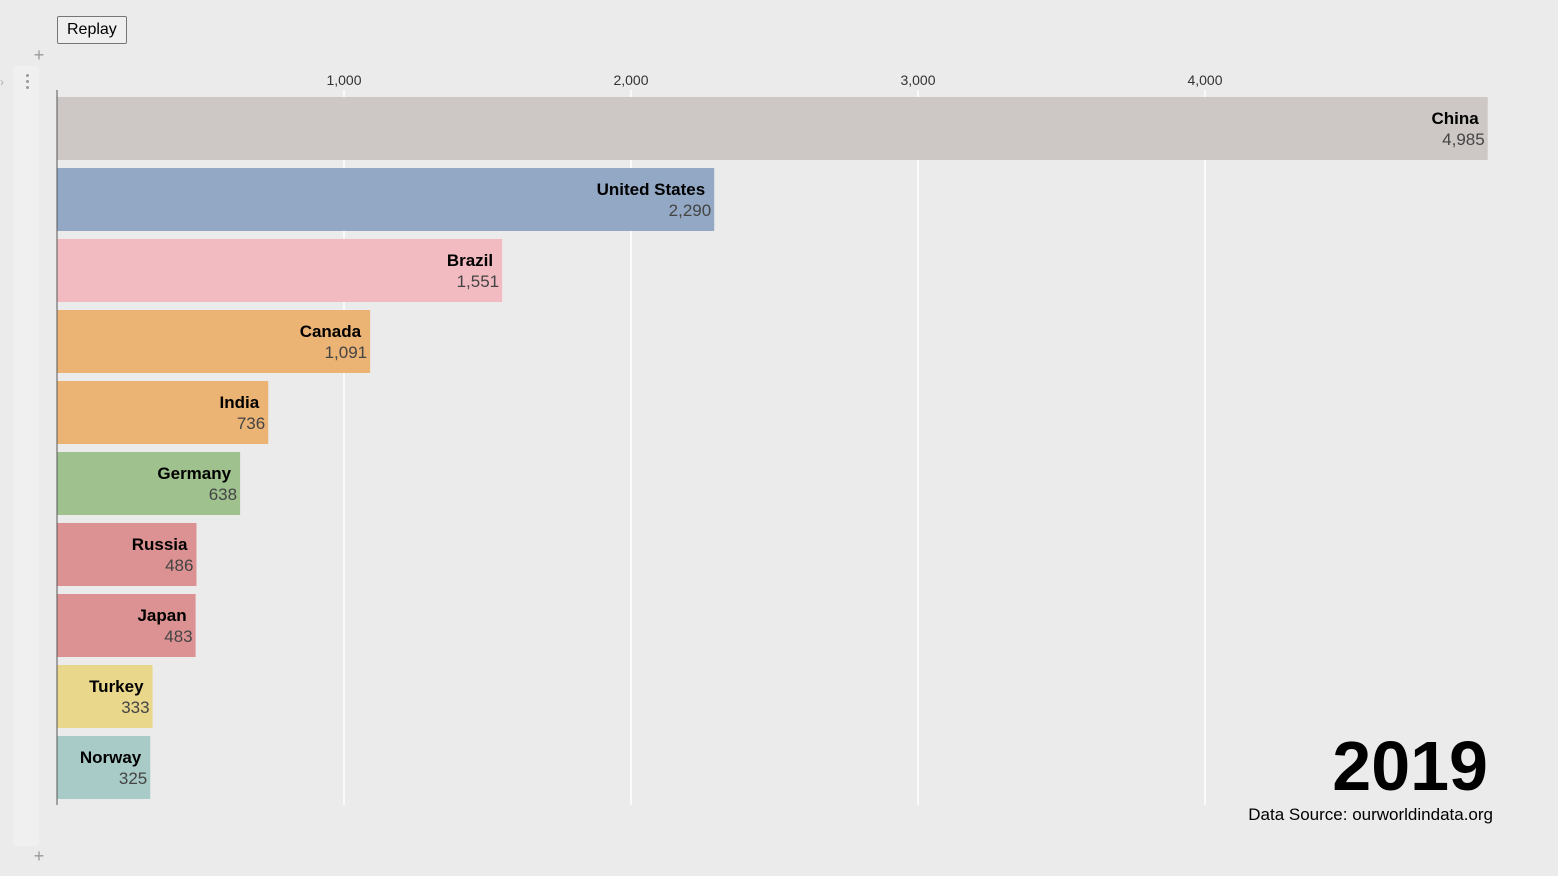 This screenshot has height=876, width=1558. Describe the element at coordinates (1204, 80) in the screenshot. I see `x-tick-label: 4,000` at that location.